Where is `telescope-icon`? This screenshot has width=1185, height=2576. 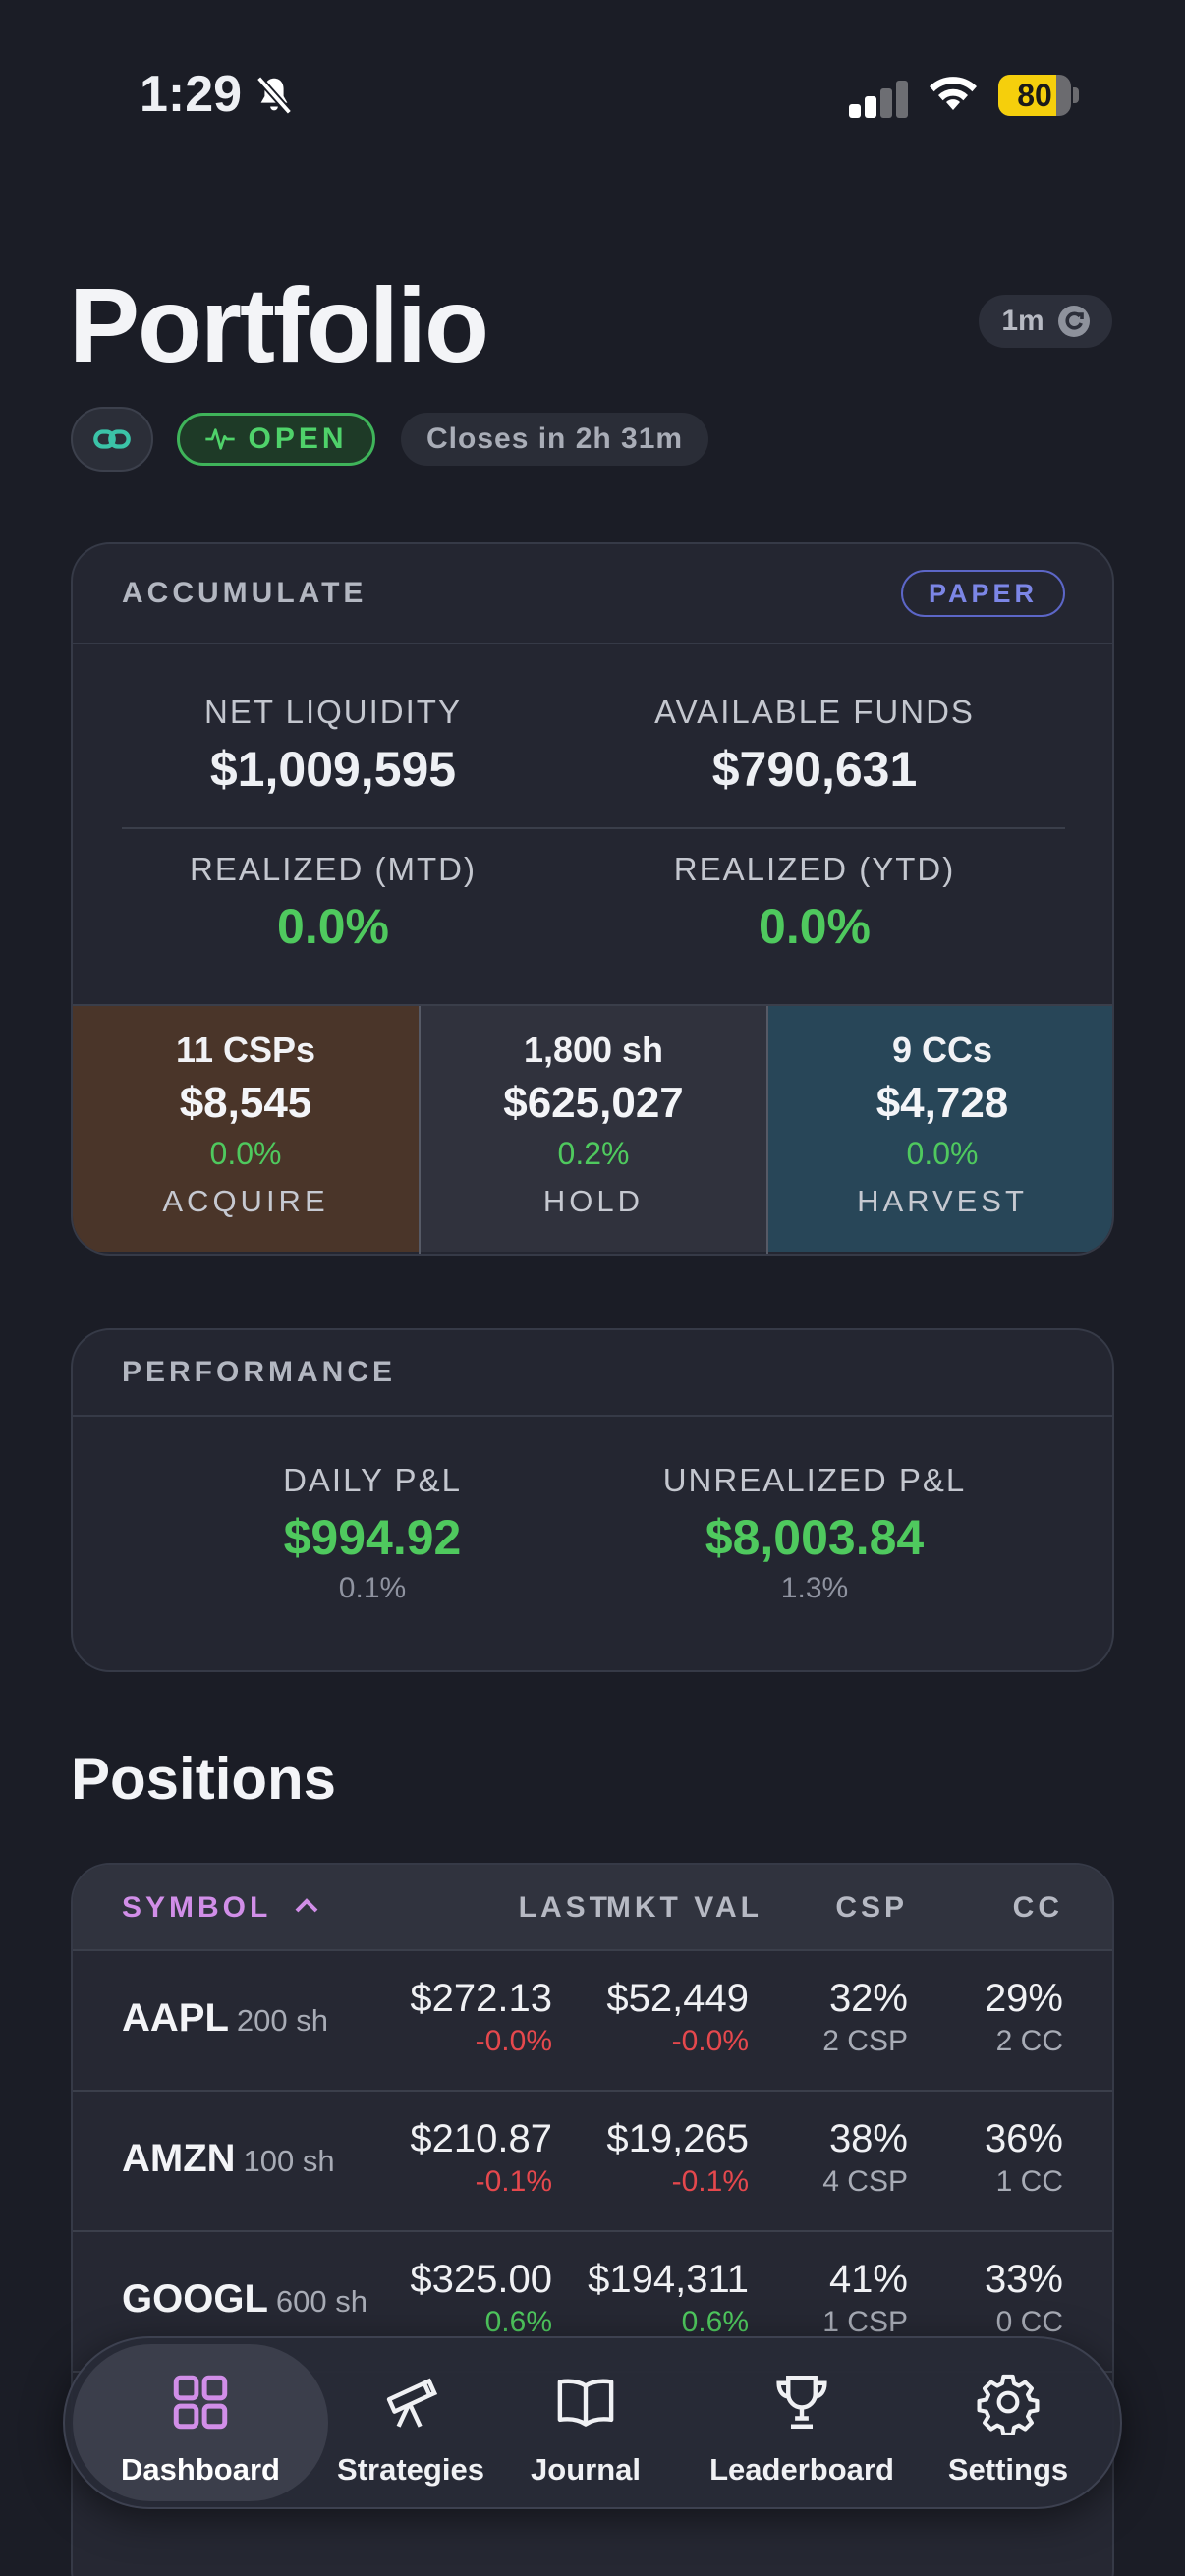 telescope-icon is located at coordinates (412, 2403).